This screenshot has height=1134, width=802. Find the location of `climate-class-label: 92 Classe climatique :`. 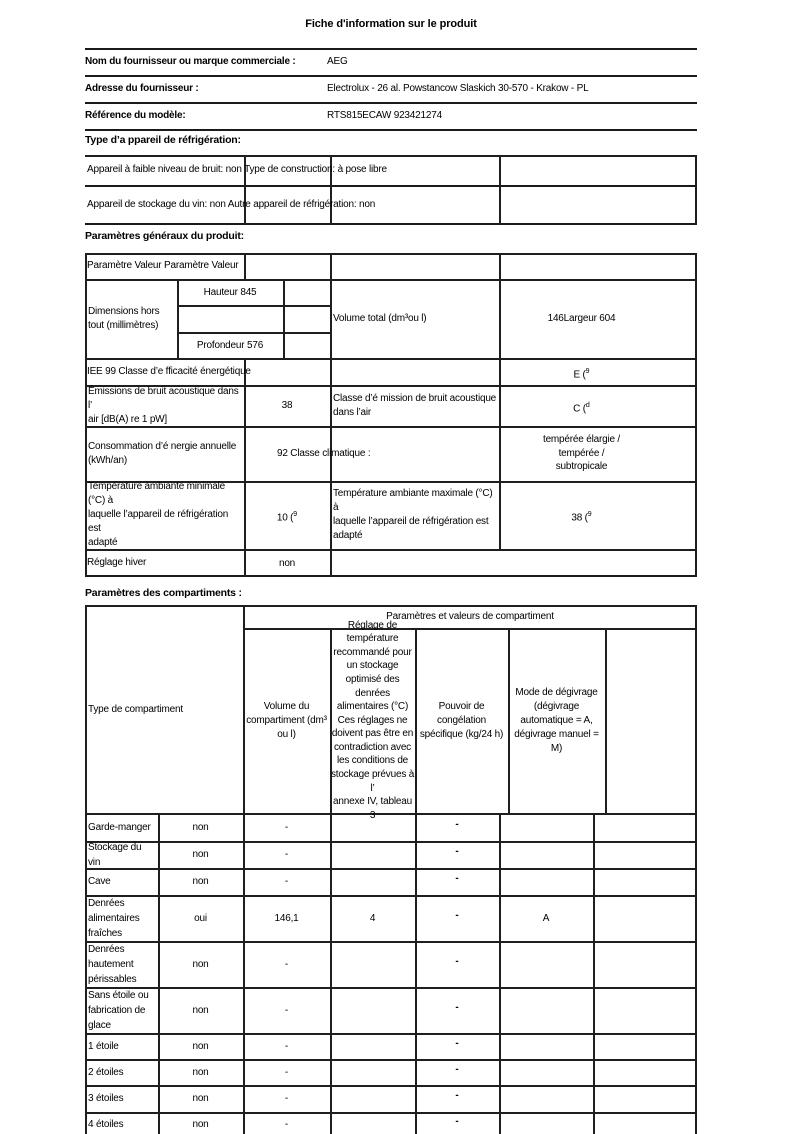

climate-class-label: 92 Classe climatique : is located at coordinates (324, 453).